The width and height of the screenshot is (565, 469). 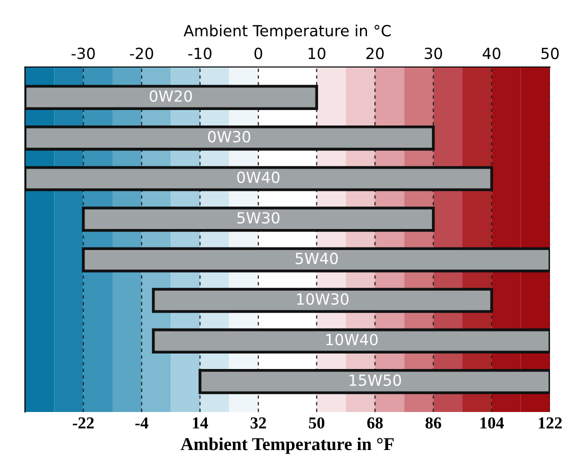 What do you see at coordinates (316, 423) in the screenshot?
I see `x-tick-label: 50` at bounding box center [316, 423].